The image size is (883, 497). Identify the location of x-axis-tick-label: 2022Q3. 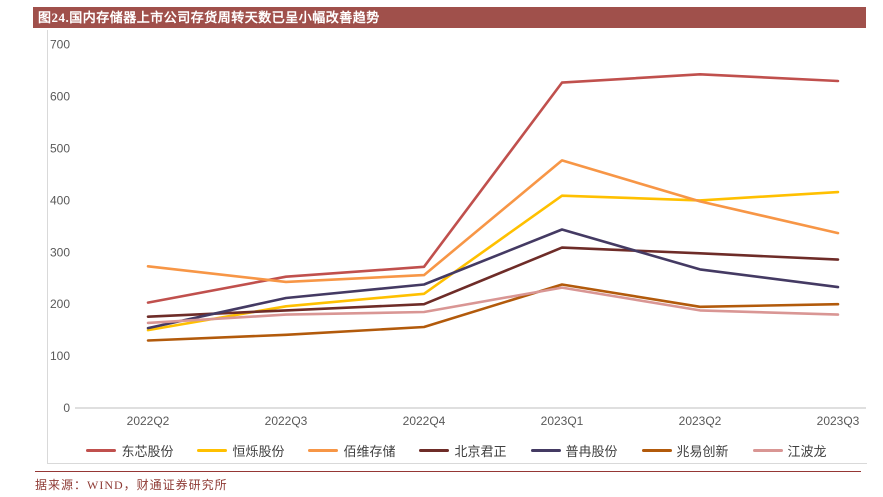
(286, 421).